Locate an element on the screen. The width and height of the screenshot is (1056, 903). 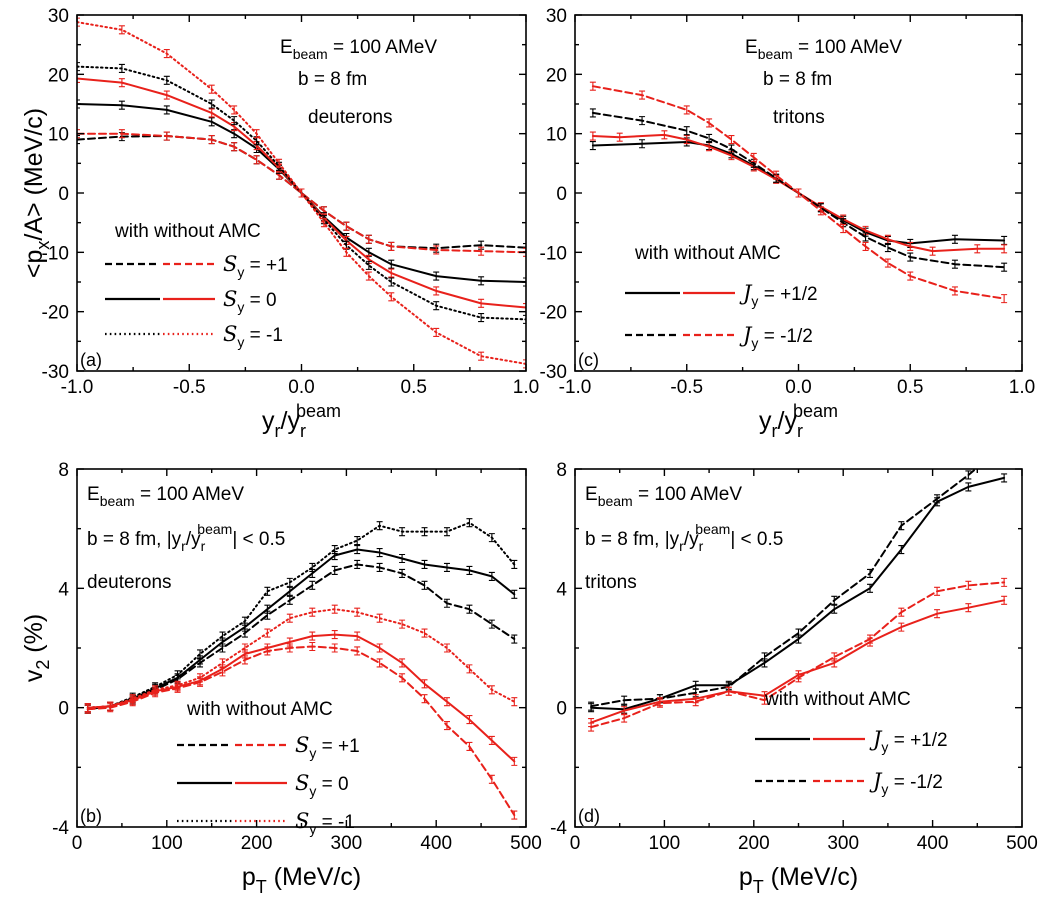
x-tick-label: -0.5 is located at coordinates (686, 387).